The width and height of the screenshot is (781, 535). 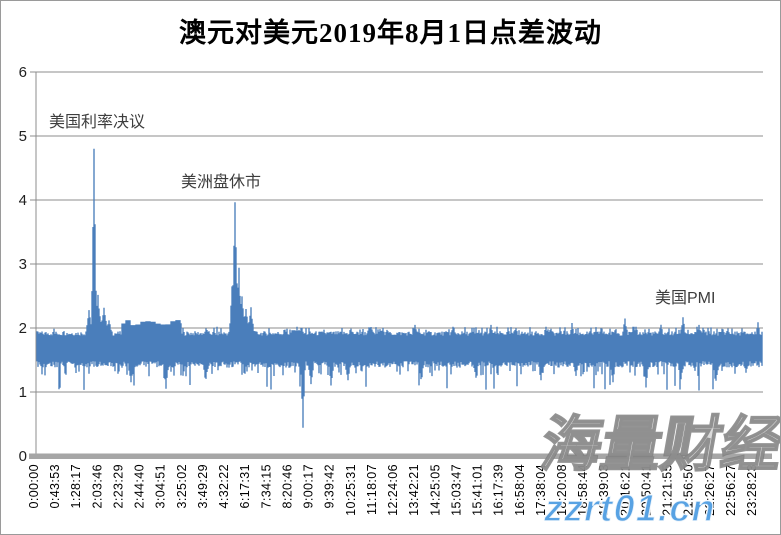 I want to click on x-tick-label: 17:38:04, so click(x=541, y=490).